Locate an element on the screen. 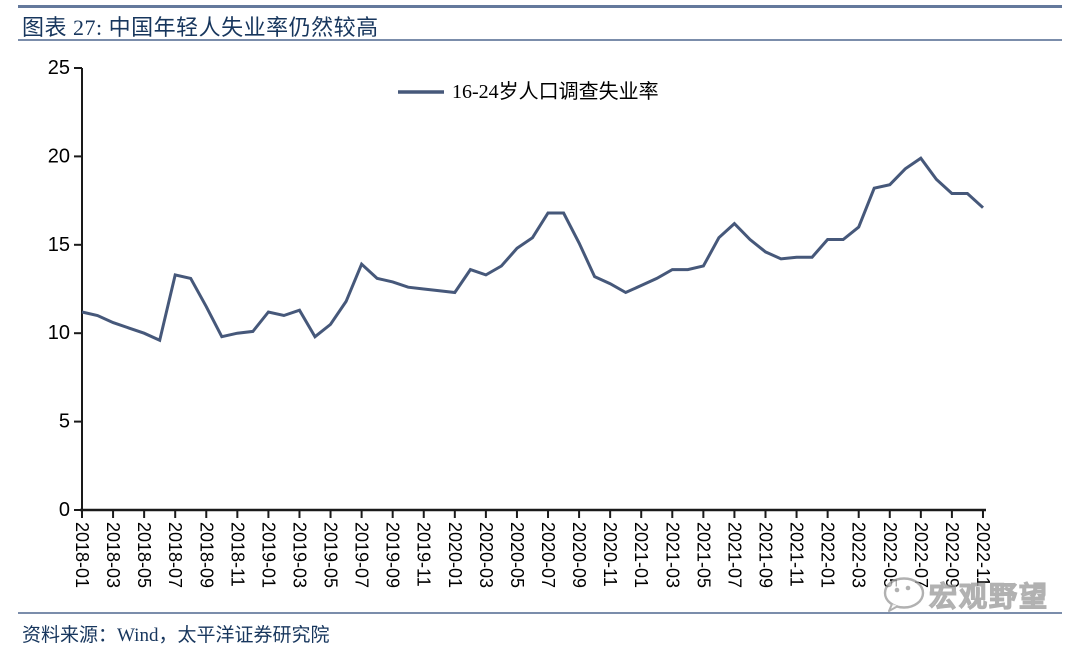  x-tick-label: 2020-07 is located at coordinates (548, 555).